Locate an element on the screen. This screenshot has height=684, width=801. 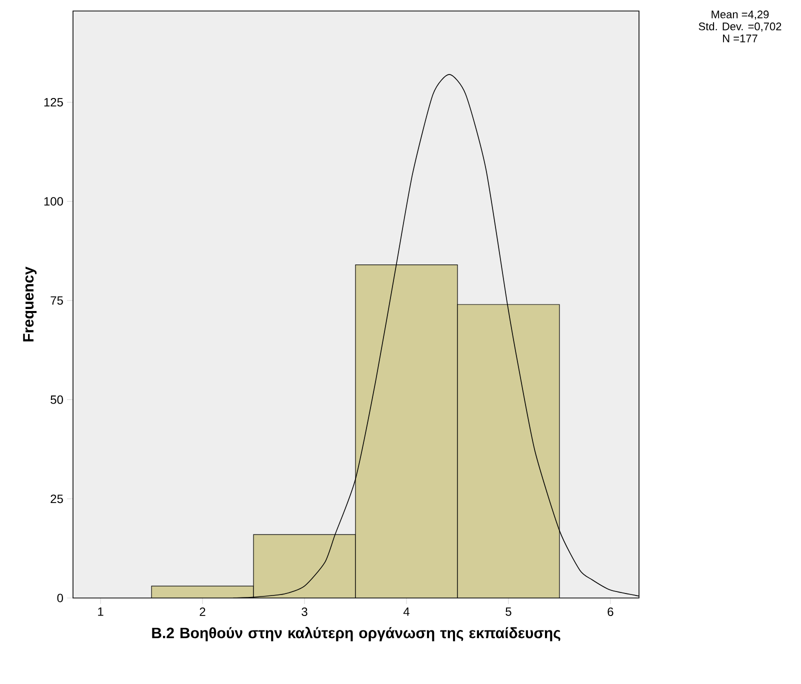
y-tick-label: 75 is located at coordinates (56, 300).